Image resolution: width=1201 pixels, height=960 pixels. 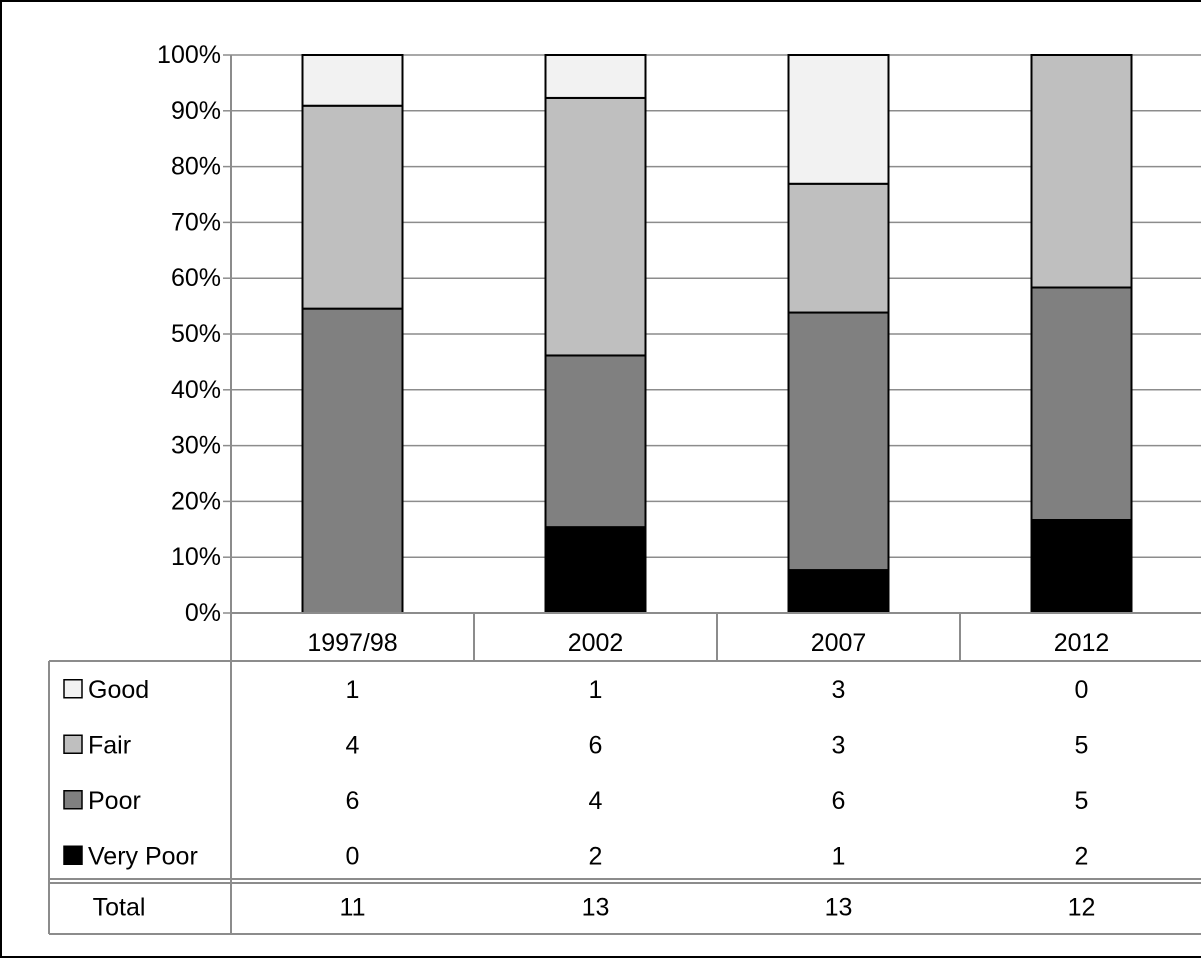 I want to click on legend-label: Poor, so click(x=114, y=801).